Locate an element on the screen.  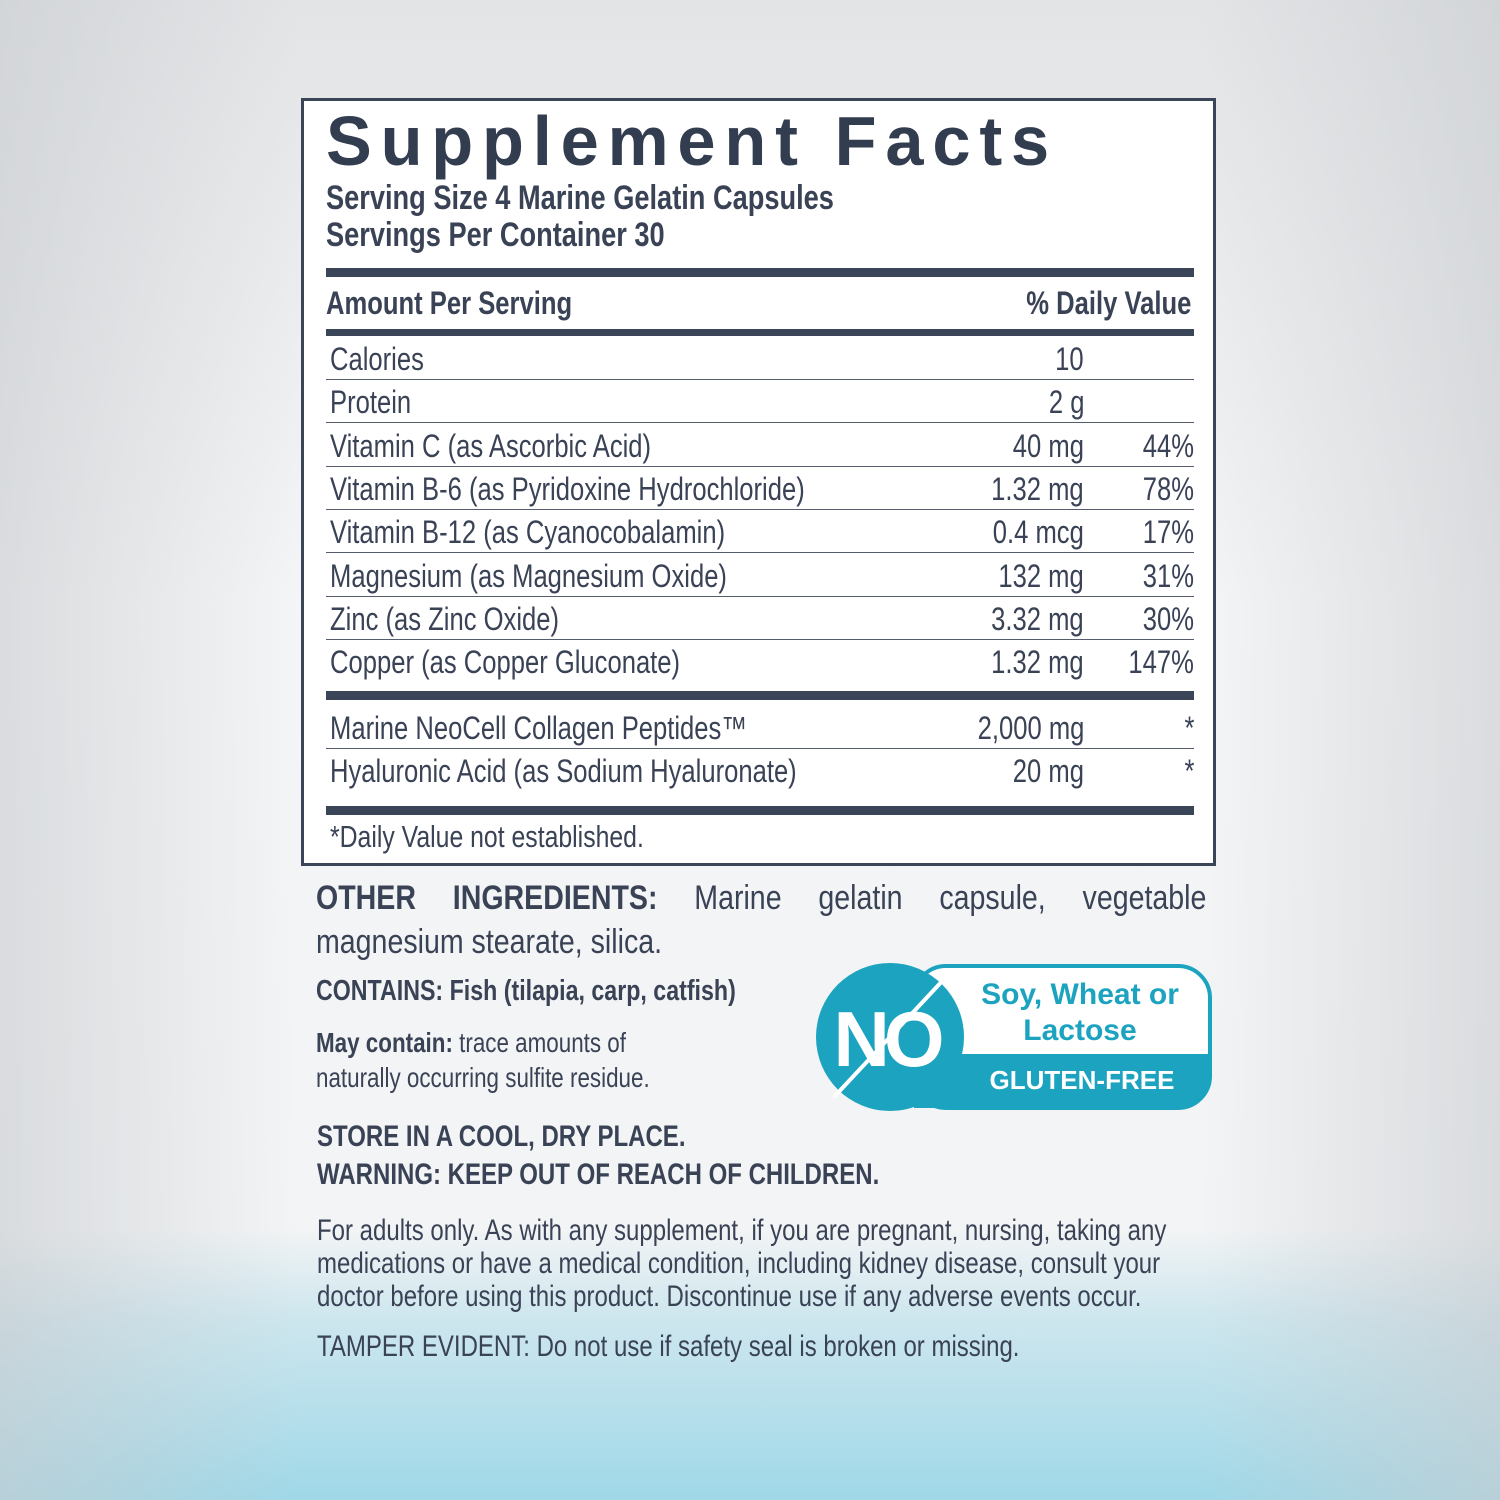
nutrient-name: Protein is located at coordinates (380, 402).